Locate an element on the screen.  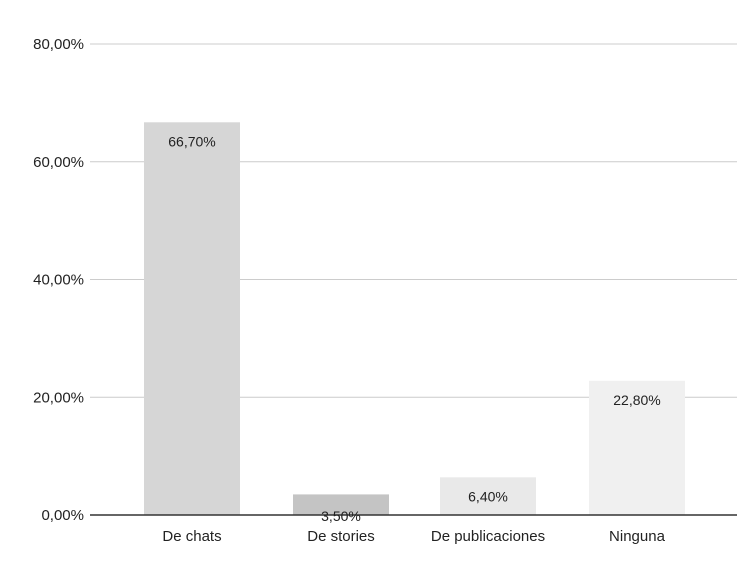
data-label: 22,80% is located at coordinates (636, 400).